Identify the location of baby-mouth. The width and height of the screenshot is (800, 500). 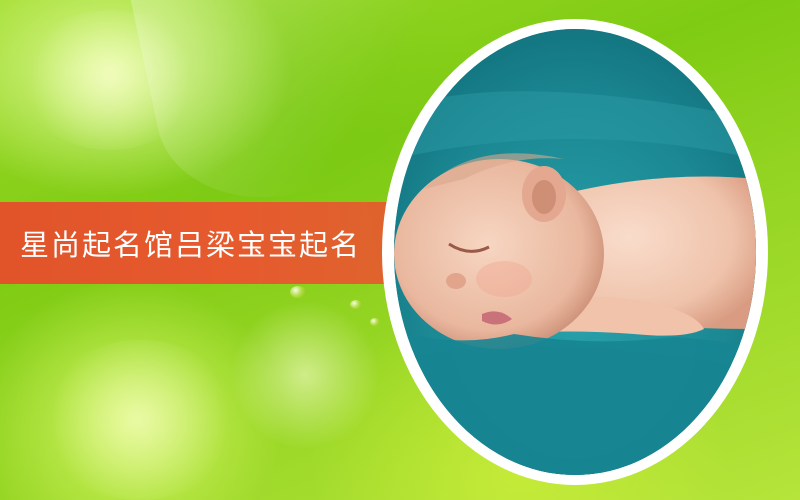
(497, 318).